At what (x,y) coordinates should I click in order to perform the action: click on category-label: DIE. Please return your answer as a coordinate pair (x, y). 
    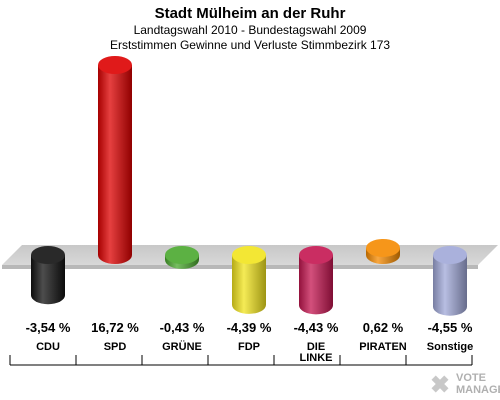
    Looking at the image, I should click on (316, 347).